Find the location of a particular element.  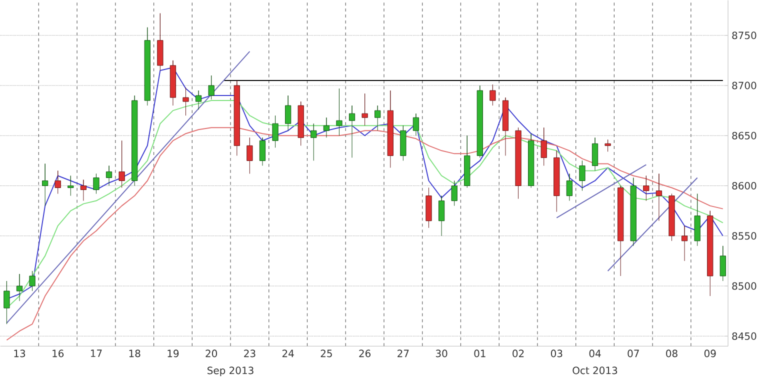

y-tick-label: 8700 is located at coordinates (744, 86).